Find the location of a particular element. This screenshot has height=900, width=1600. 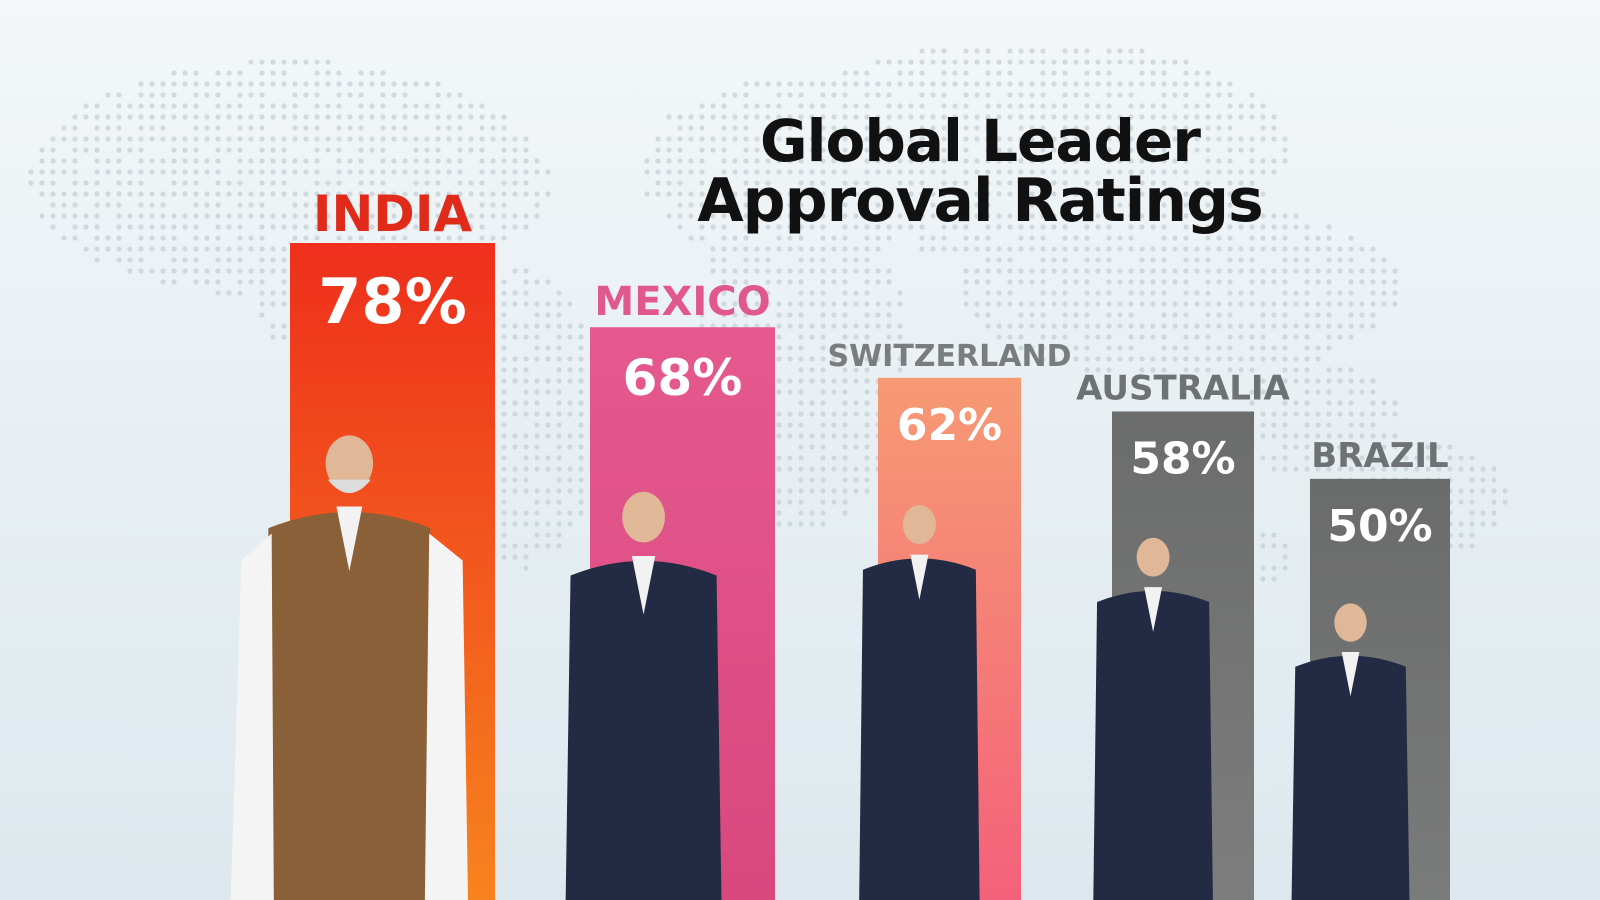

value-label-australia: 58% is located at coordinates (1182, 458).